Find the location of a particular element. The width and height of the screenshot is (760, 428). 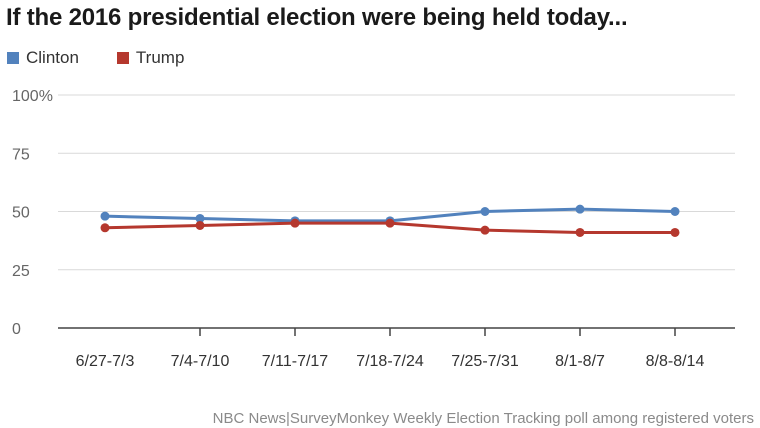

y-tick-label-50: 50 is located at coordinates (21, 213).